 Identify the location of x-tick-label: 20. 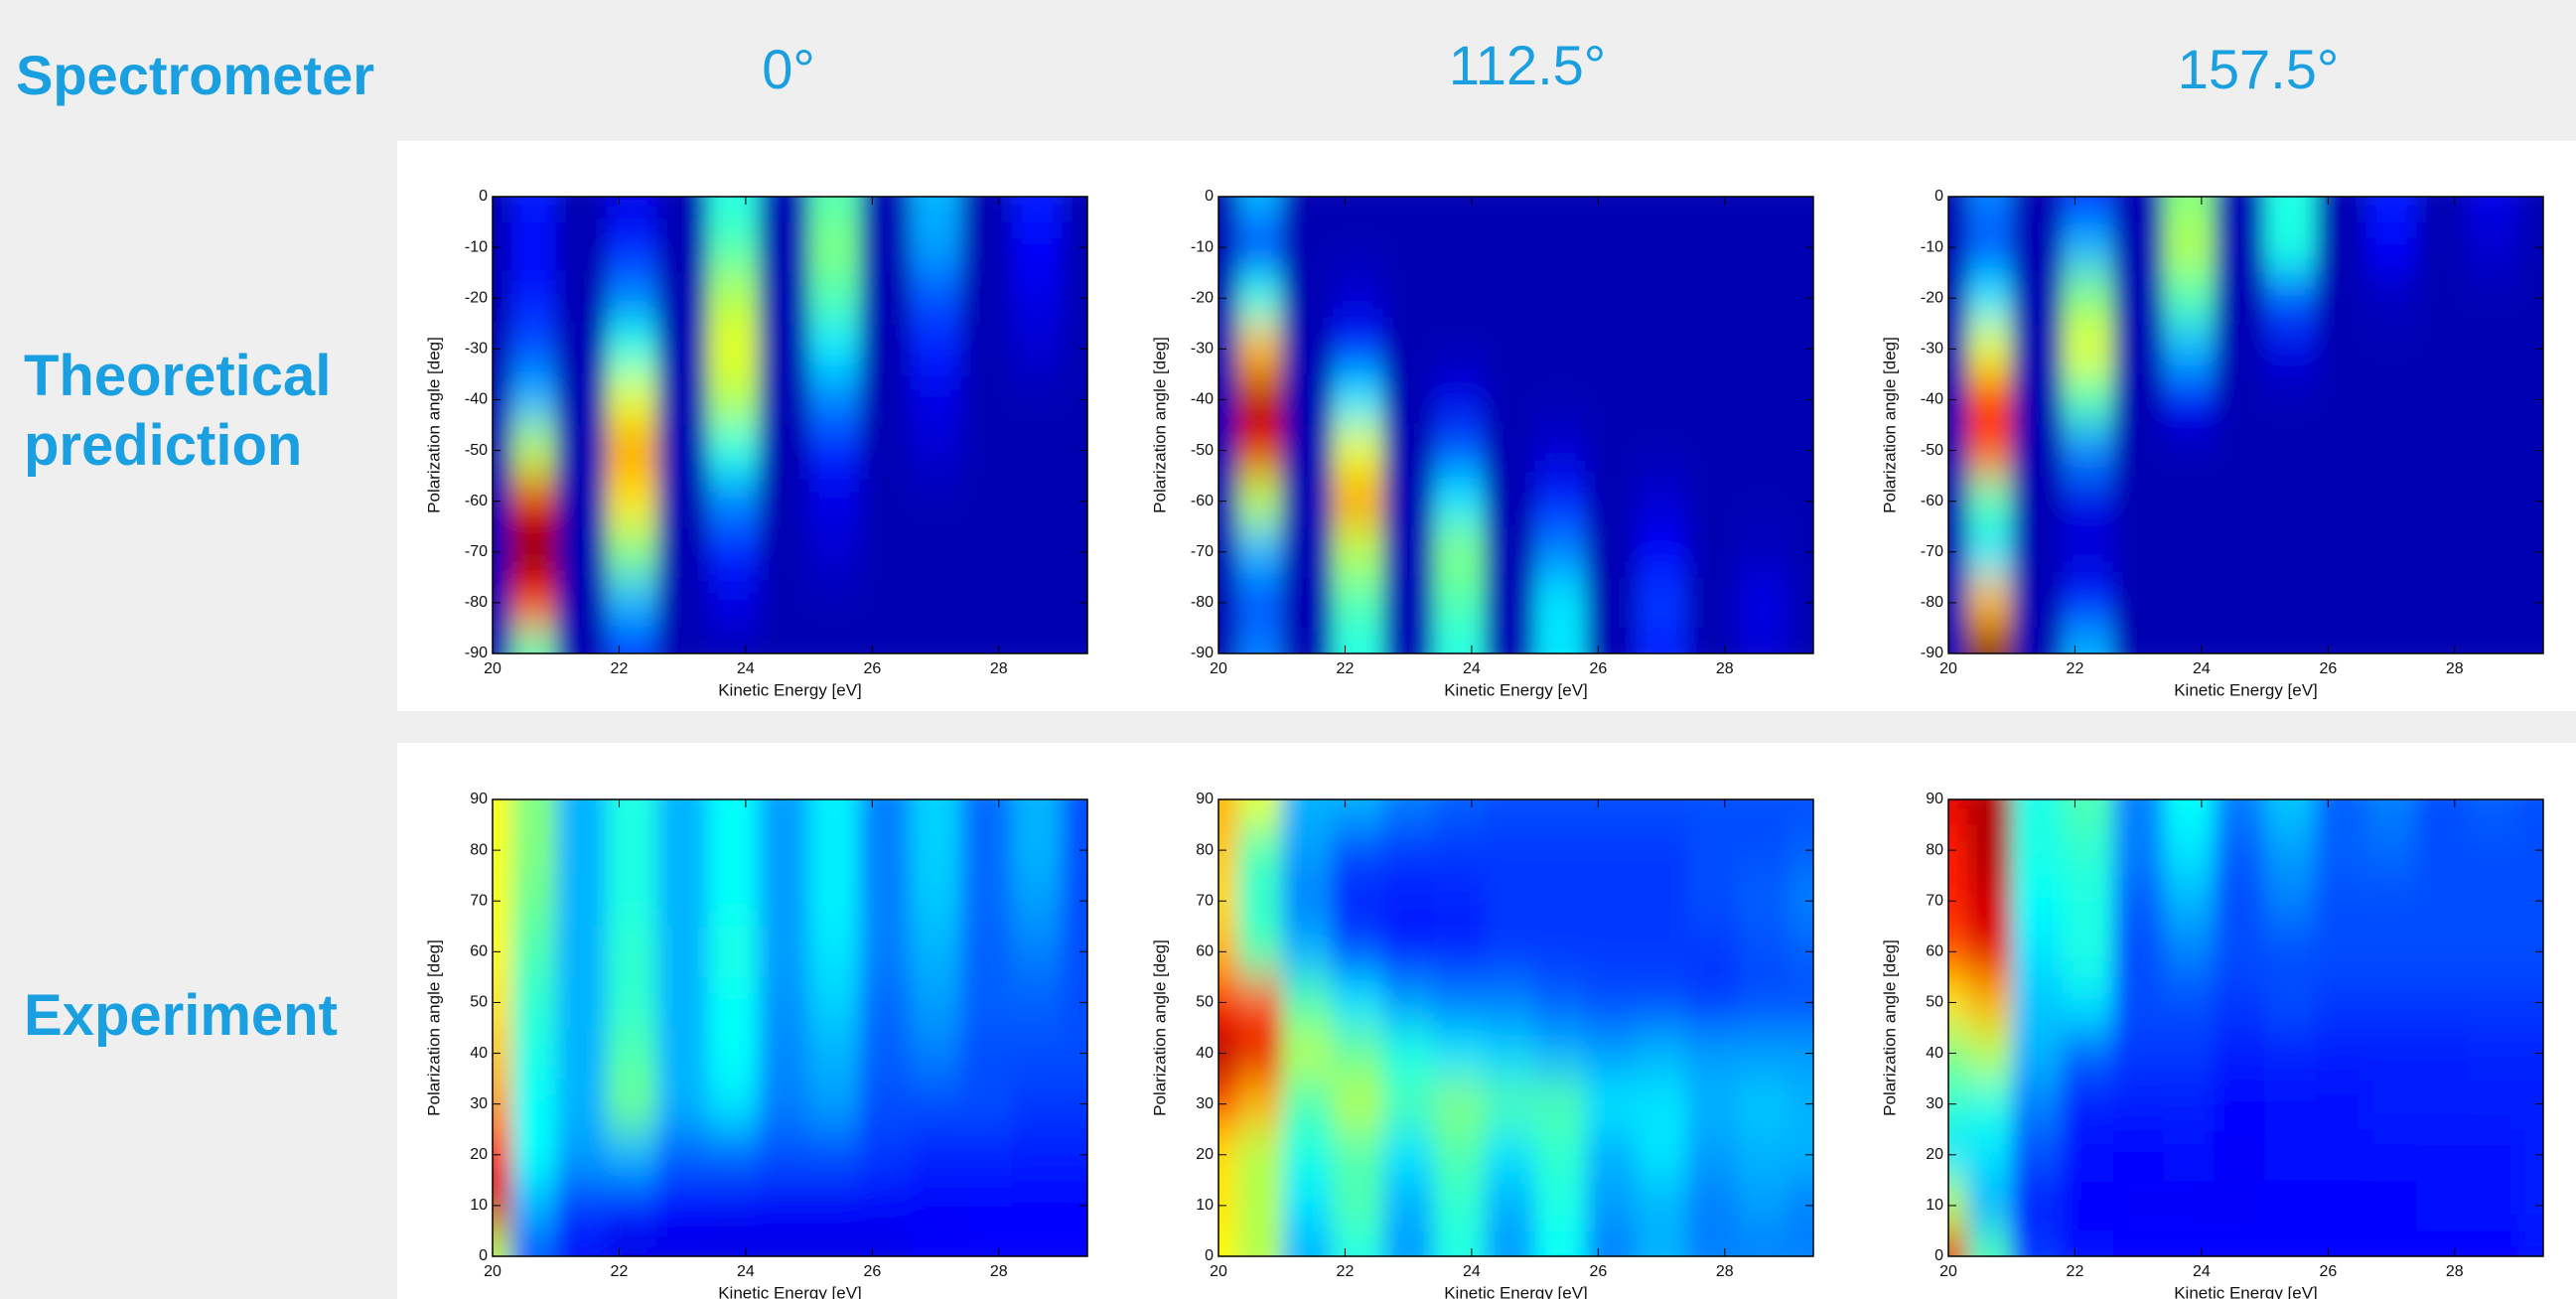
(1948, 1271).